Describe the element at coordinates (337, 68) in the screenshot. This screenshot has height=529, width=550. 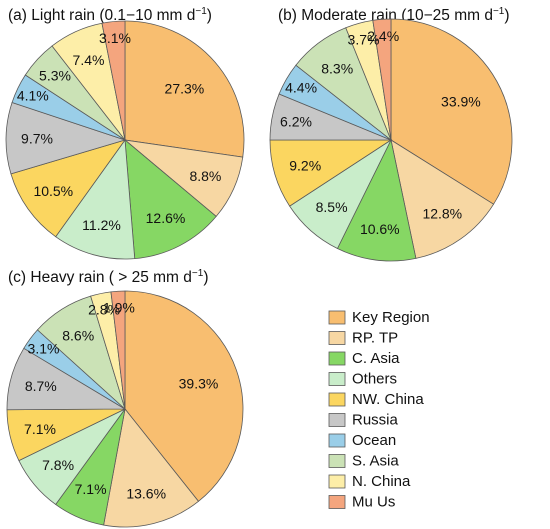
I see `slice-label-moderate-rain-s-asia: 8.3%` at that location.